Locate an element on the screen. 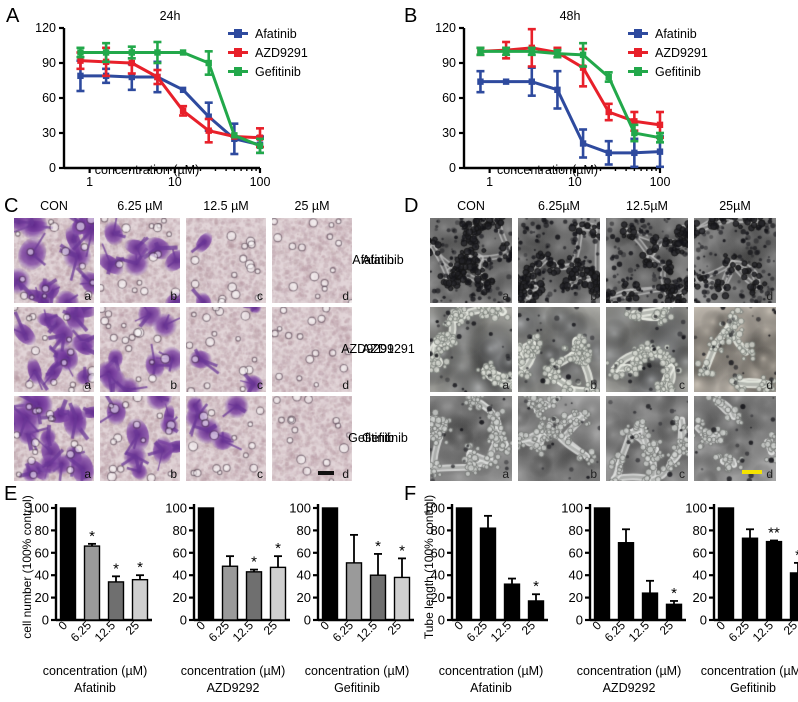 This screenshot has width=798, height=702. panel-d-cell-letter: a is located at coordinates (505, 384).